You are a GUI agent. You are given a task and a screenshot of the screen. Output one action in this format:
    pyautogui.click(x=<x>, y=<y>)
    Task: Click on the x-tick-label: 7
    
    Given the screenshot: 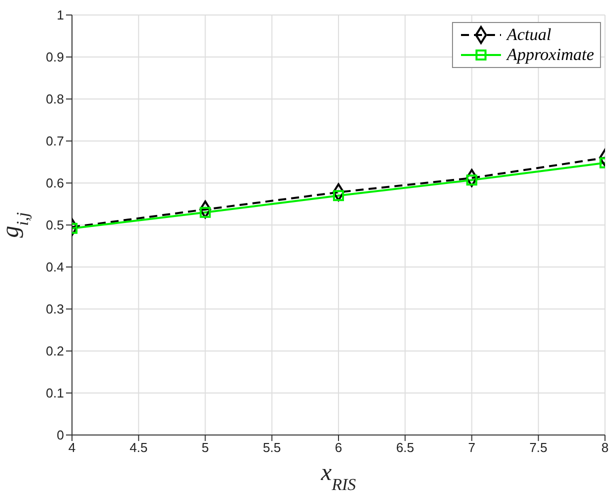 What is the action you would take?
    pyautogui.click(x=472, y=448)
    